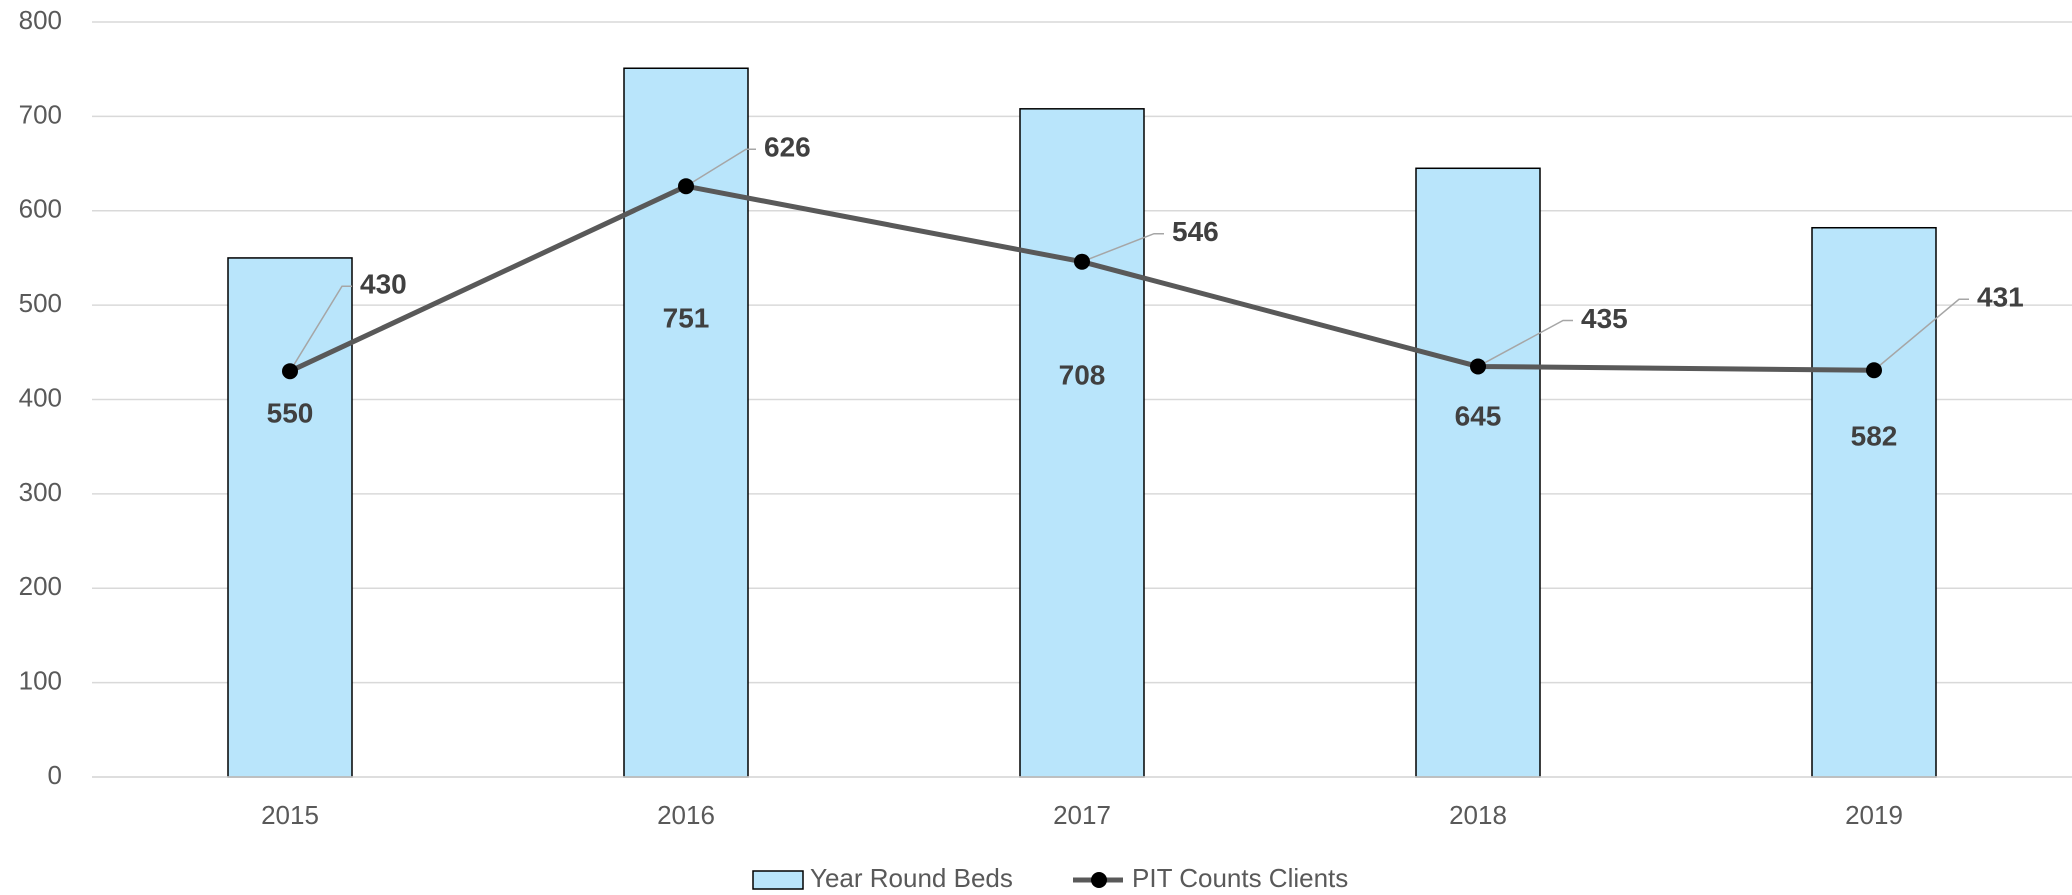  Describe the element at coordinates (686, 317) in the screenshot. I see `bar-value-label: 751` at that location.